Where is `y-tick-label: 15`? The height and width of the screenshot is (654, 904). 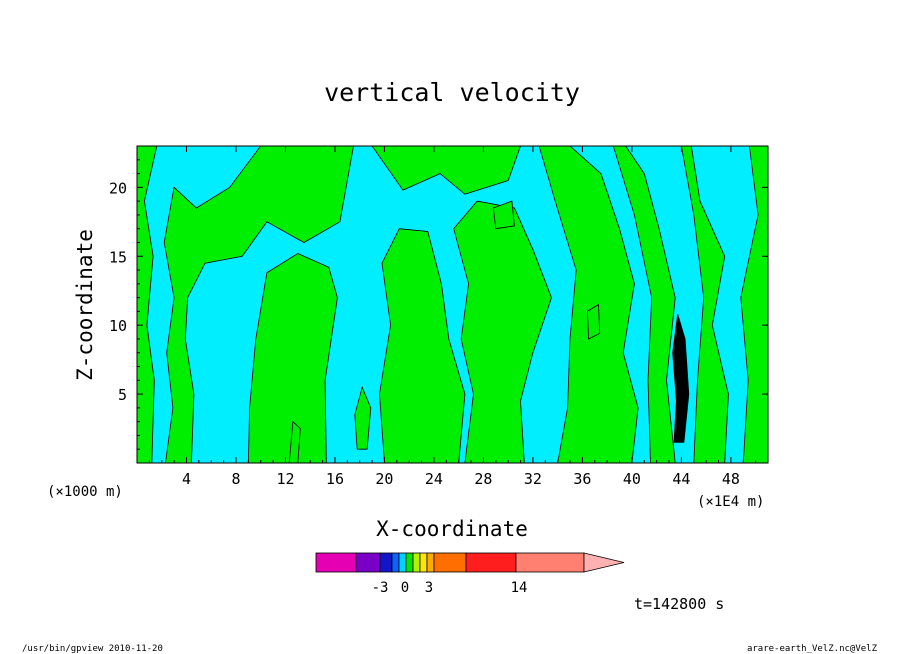 y-tick-label: 15 is located at coordinates (118, 257).